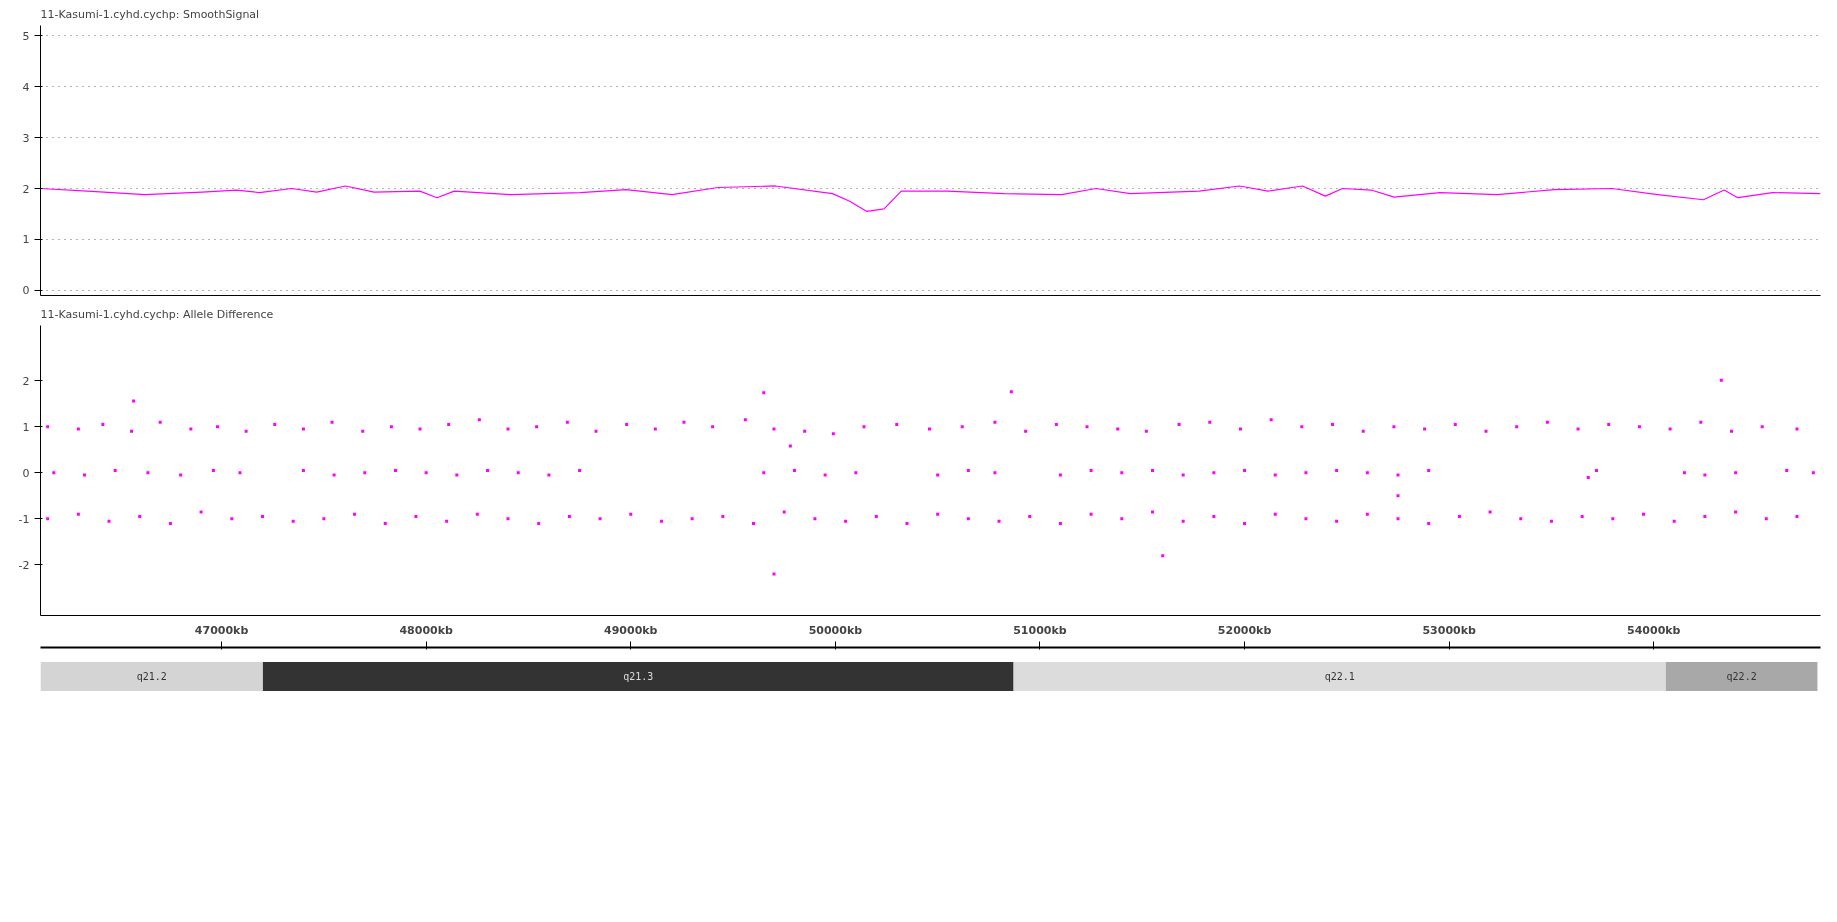 The width and height of the screenshot is (1837, 922). I want to click on series-label: q22.1, so click(1339, 676).